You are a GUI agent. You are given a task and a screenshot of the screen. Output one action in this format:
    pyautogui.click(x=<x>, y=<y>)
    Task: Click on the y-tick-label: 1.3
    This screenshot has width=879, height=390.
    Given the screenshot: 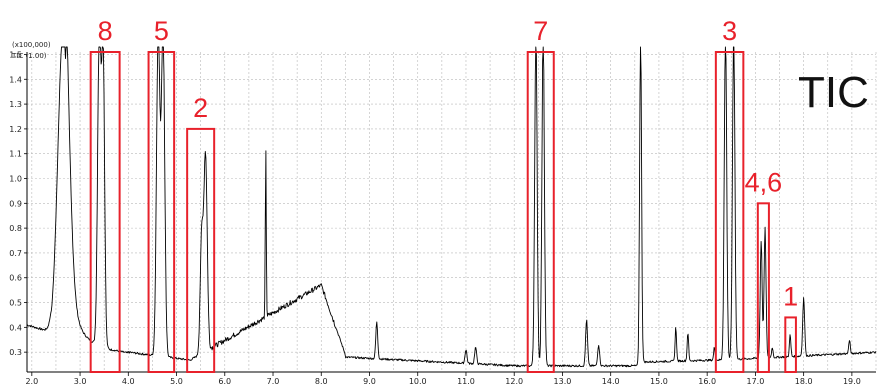 What is the action you would take?
    pyautogui.click(x=15, y=104)
    